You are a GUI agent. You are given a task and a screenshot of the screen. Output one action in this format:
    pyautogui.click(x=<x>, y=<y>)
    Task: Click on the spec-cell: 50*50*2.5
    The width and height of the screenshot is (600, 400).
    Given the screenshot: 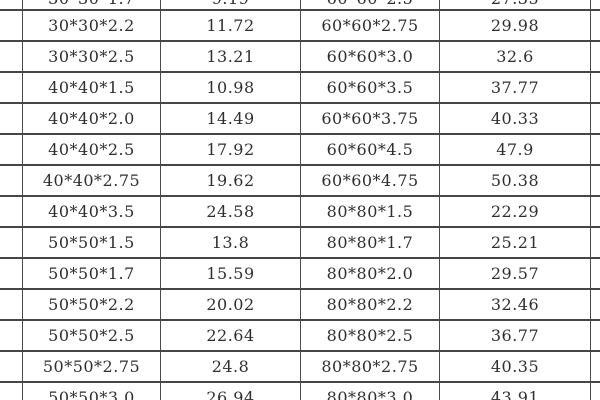 What is the action you would take?
    pyautogui.click(x=91, y=335)
    